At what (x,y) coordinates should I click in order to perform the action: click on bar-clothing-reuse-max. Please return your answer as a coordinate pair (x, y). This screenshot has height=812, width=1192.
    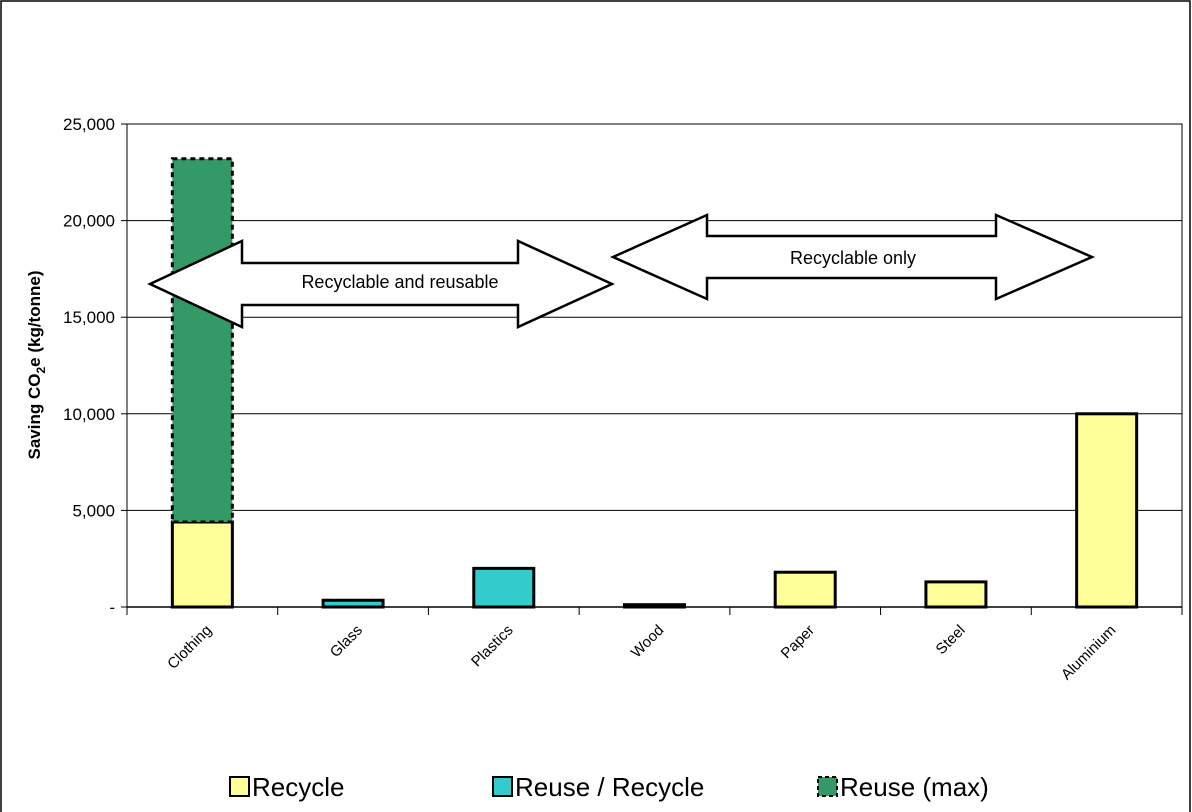
    Looking at the image, I should click on (202, 340).